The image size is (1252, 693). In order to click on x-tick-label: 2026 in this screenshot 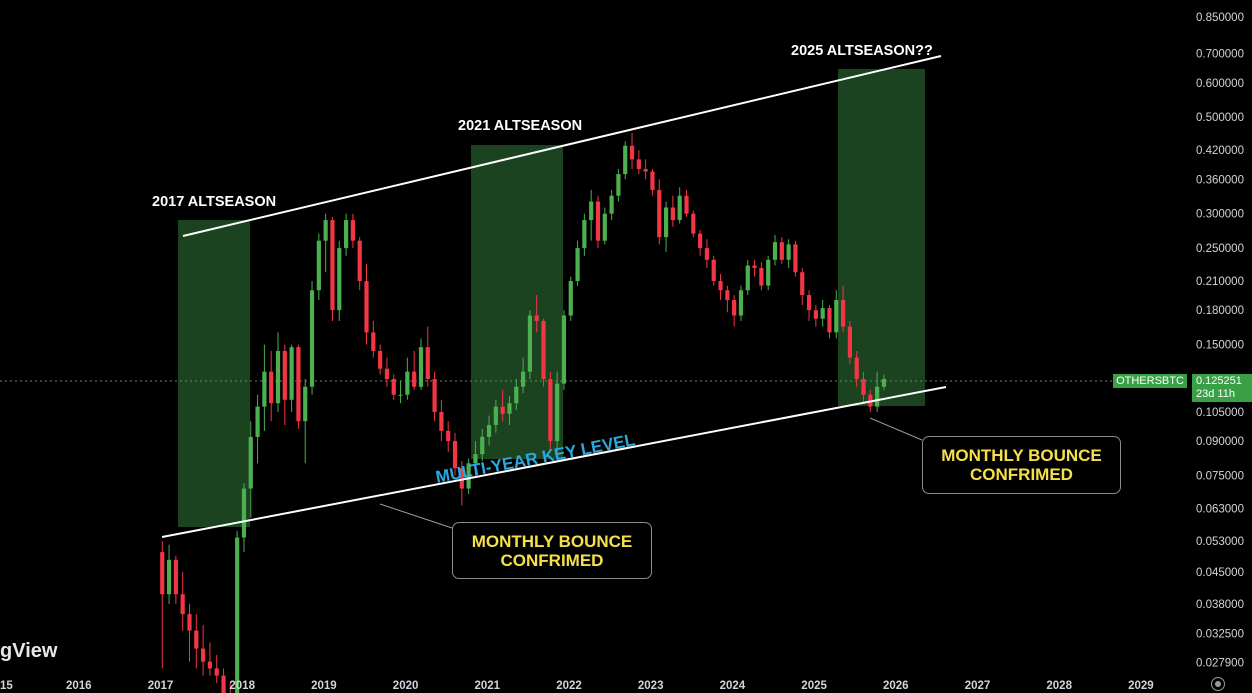, I will do `click(896, 686)`.